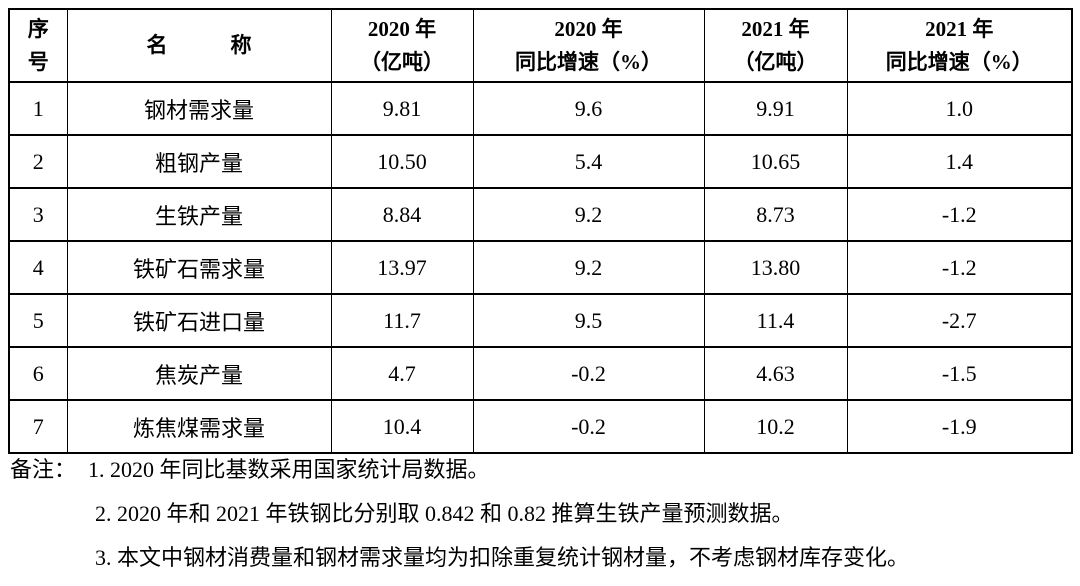  I want to click on table-row: 4 铁矿石需求量 13.97 9.2 13.80 -1.2, so click(540, 267).